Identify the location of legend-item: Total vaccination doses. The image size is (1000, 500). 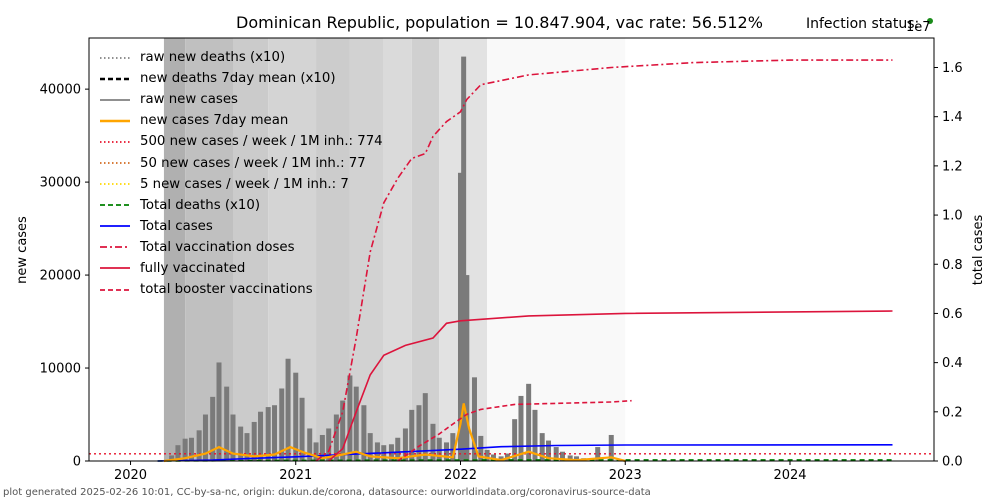
(241, 247).